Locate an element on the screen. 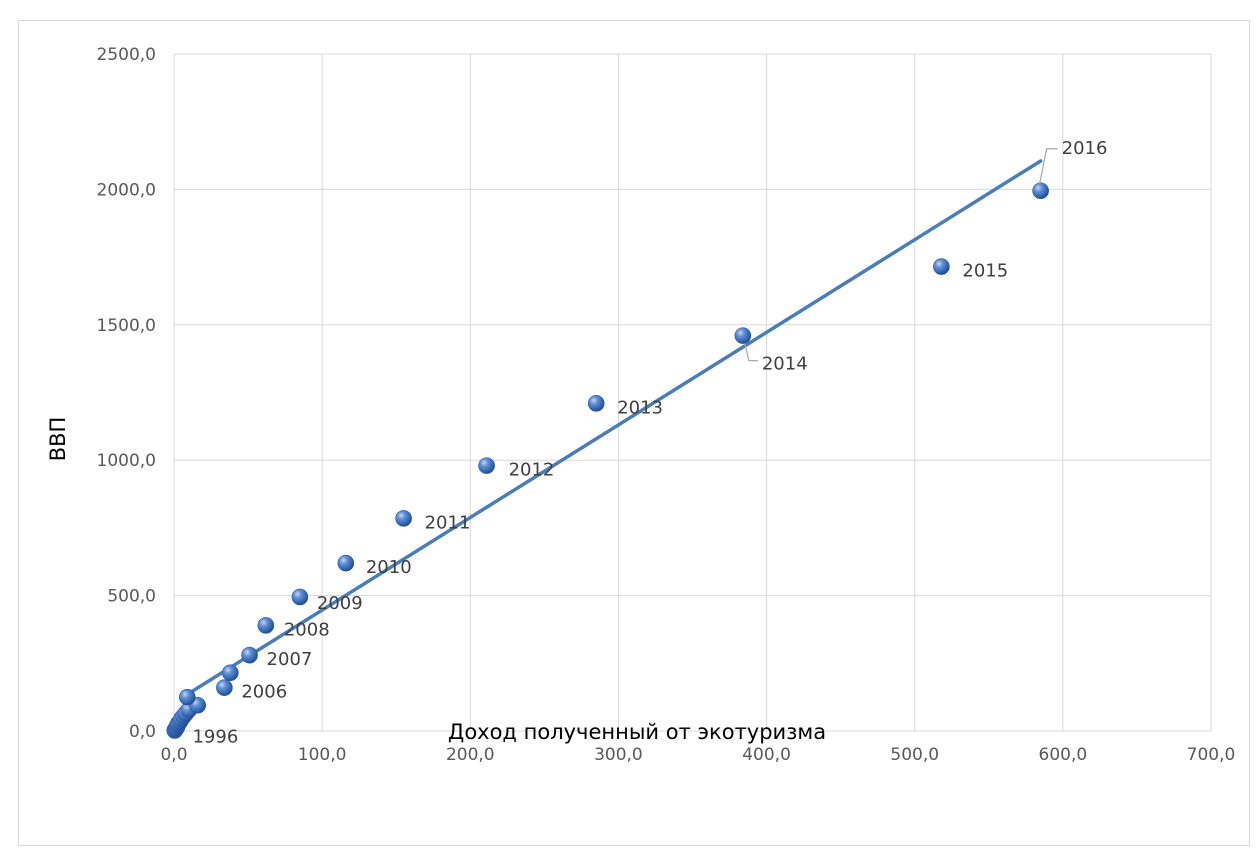  y-tick-label: 2500,0 is located at coordinates (126, 55).